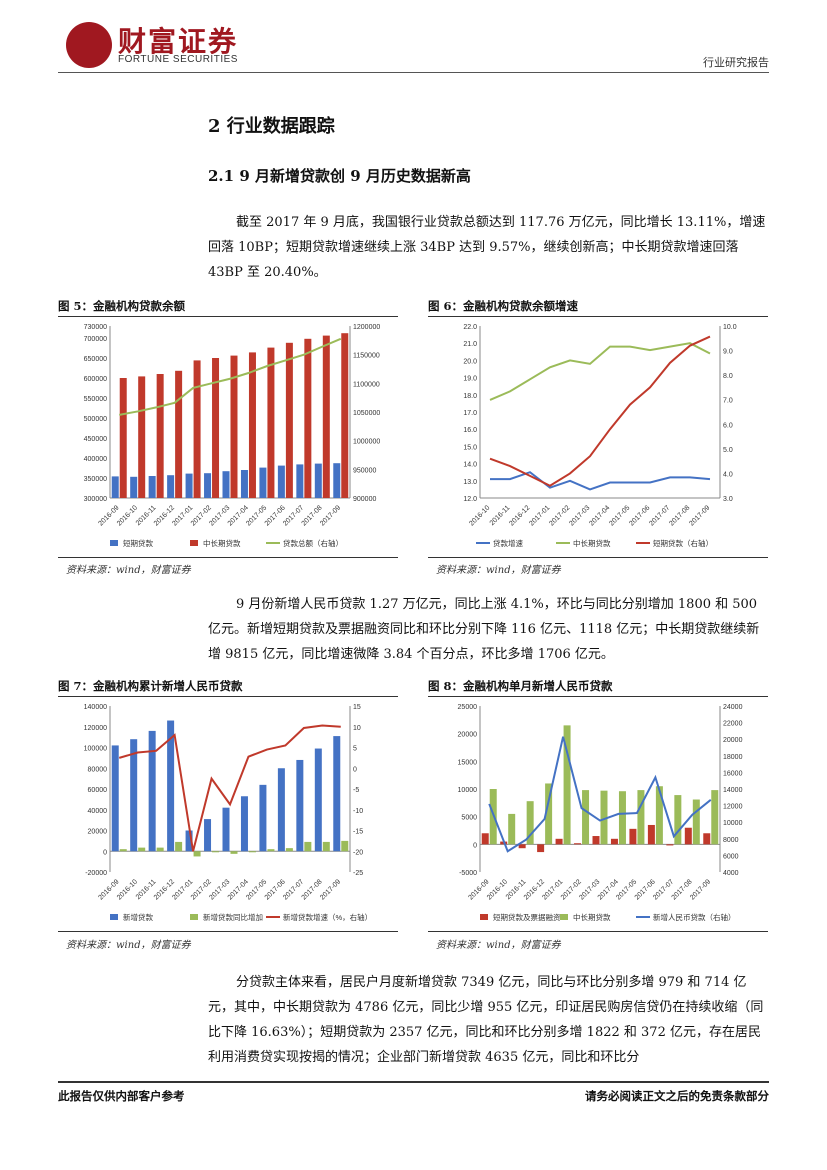 This screenshot has width=827, height=1170. I want to click on y-tick-label-right: 22000, so click(733, 724).